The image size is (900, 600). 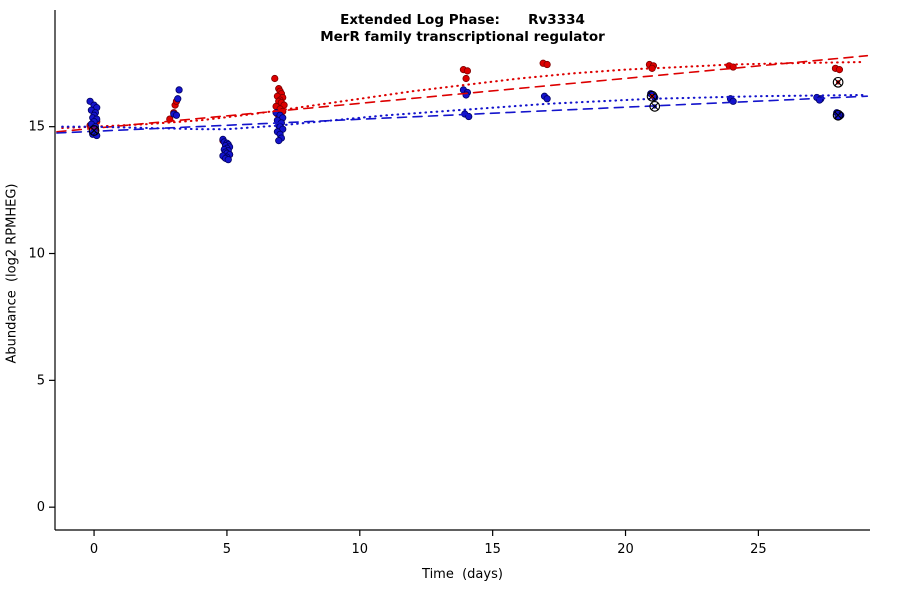 I want to click on x-tick-label: 25, so click(x=758, y=549).